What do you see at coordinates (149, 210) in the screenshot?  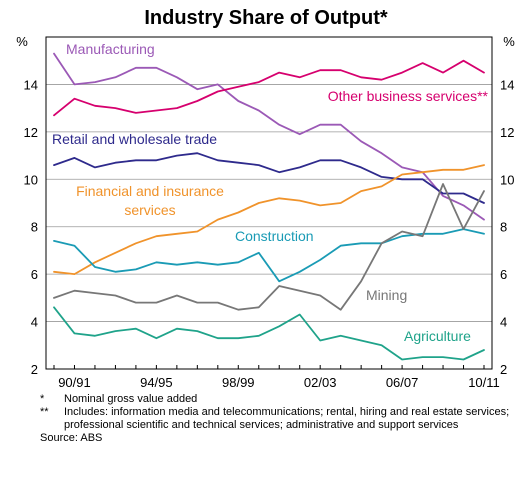 I see `label-financial-line2: services` at bounding box center [149, 210].